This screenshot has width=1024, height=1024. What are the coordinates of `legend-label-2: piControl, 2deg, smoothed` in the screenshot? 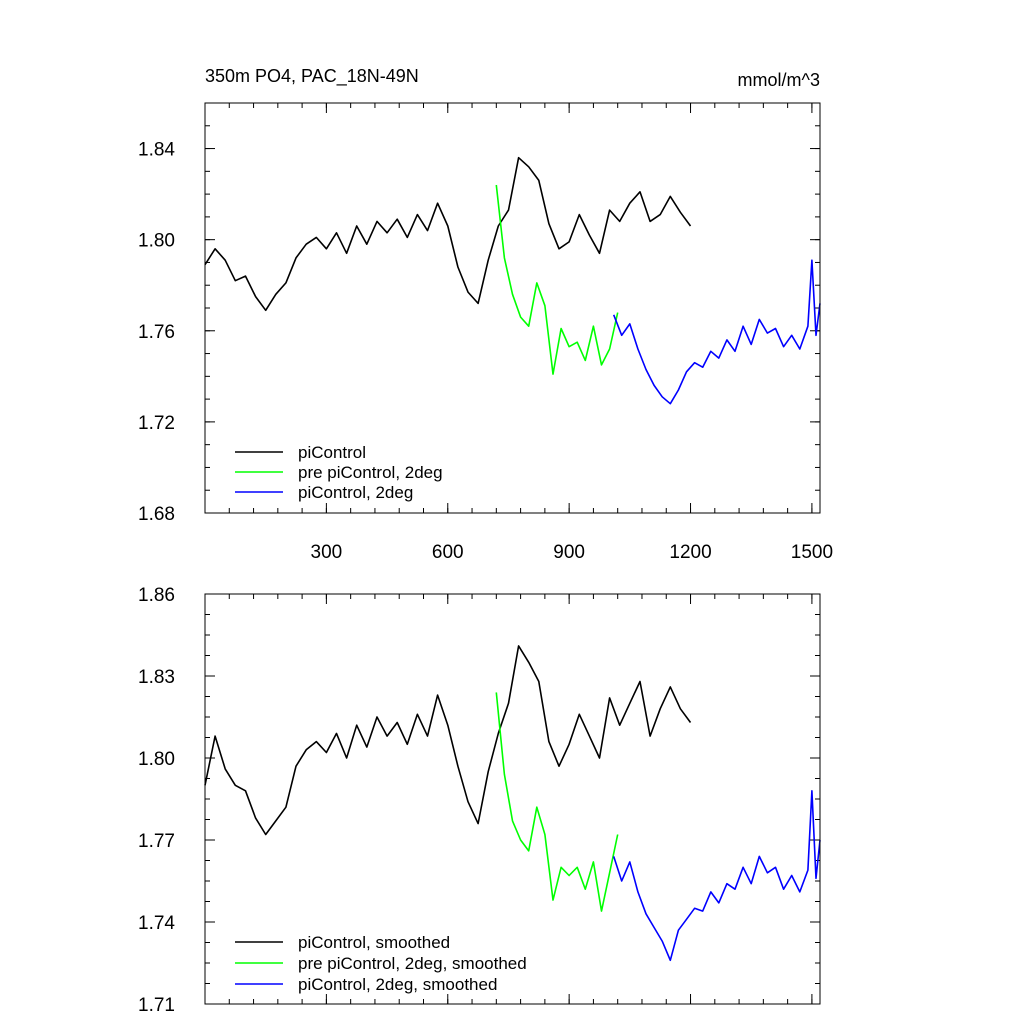 It's located at (397, 984).